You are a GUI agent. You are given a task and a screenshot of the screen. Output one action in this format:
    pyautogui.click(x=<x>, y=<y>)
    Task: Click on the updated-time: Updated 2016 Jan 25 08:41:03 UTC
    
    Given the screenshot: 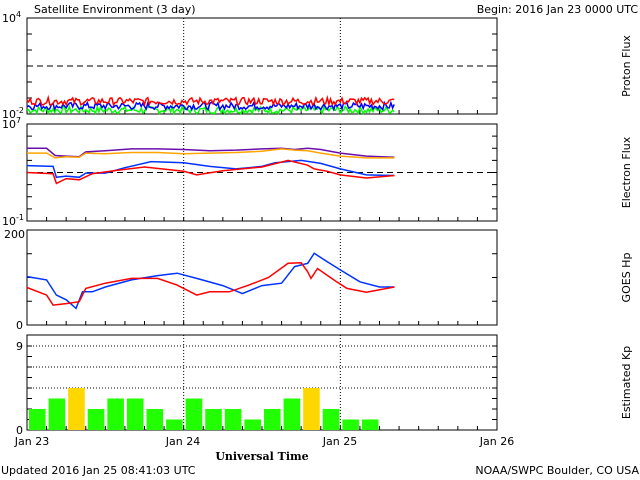 What is the action you would take?
    pyautogui.click(x=98, y=470)
    